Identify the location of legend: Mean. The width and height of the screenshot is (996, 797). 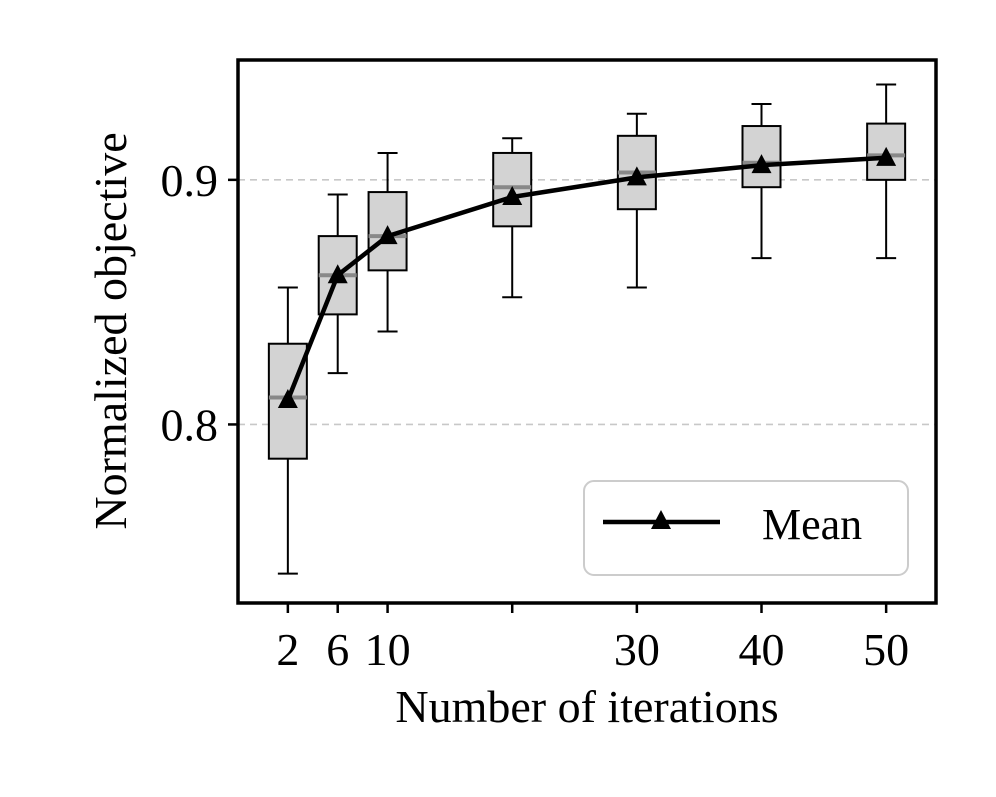
(746, 528).